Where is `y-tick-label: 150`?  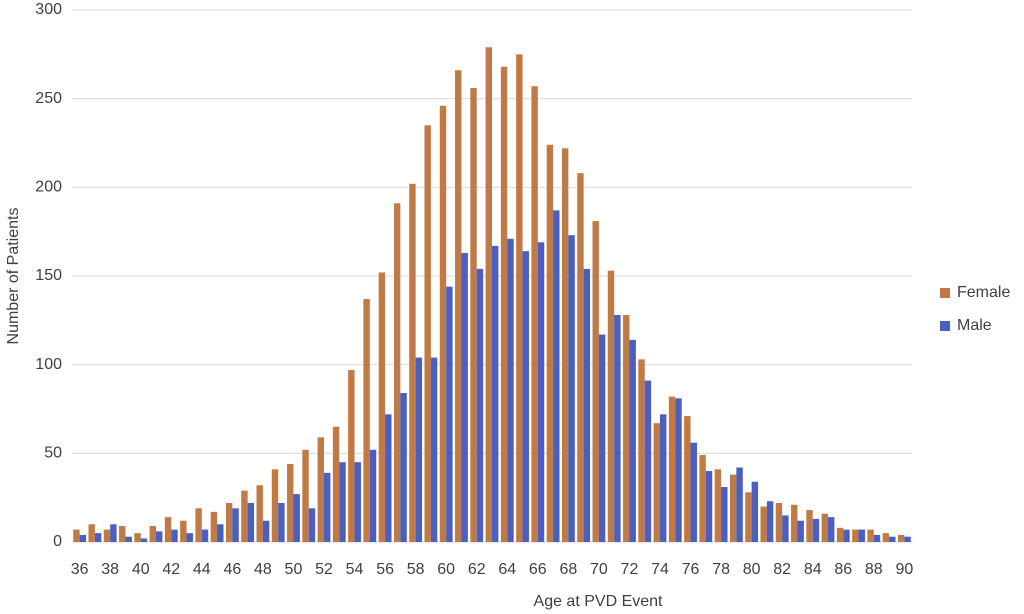
y-tick-label: 150 is located at coordinates (48, 275).